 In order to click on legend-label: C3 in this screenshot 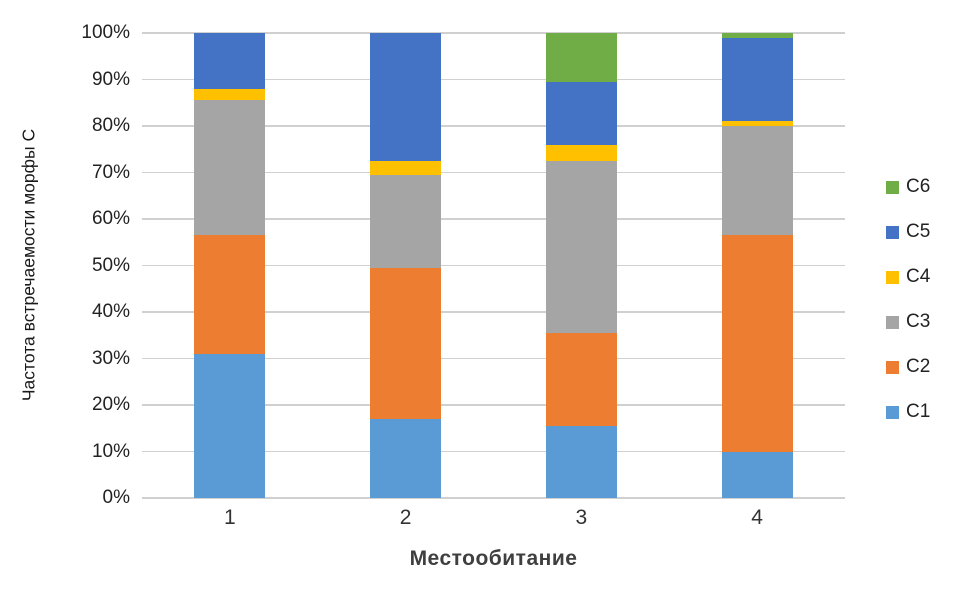, I will do `click(918, 321)`.